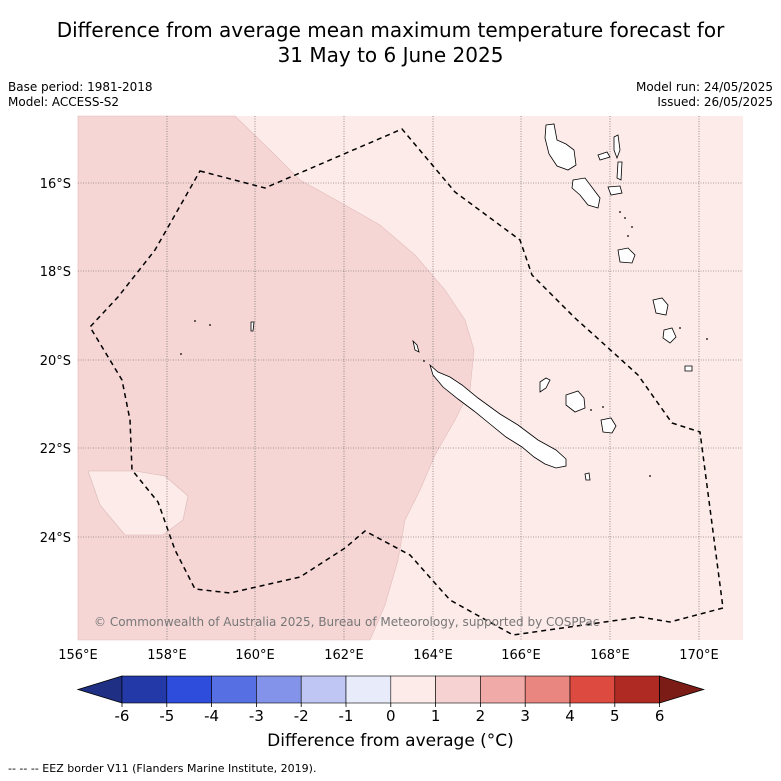 The width and height of the screenshot is (781, 781). Describe the element at coordinates (481, 716) in the screenshot. I see `colorbar-tick-label: 2` at that location.